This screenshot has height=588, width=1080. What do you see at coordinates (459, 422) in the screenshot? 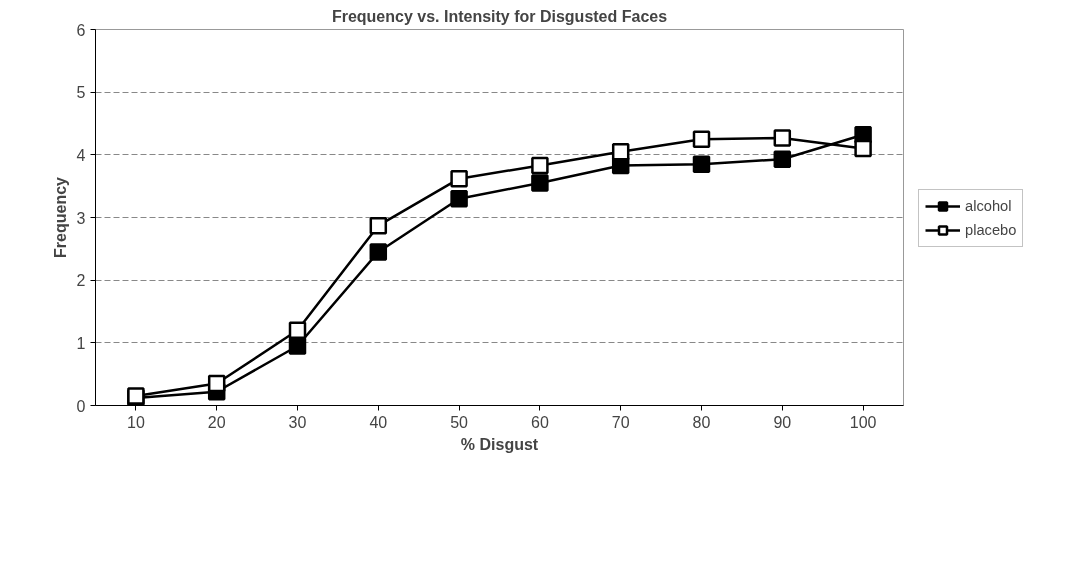
I see `x-tick-label: 50` at bounding box center [459, 422].